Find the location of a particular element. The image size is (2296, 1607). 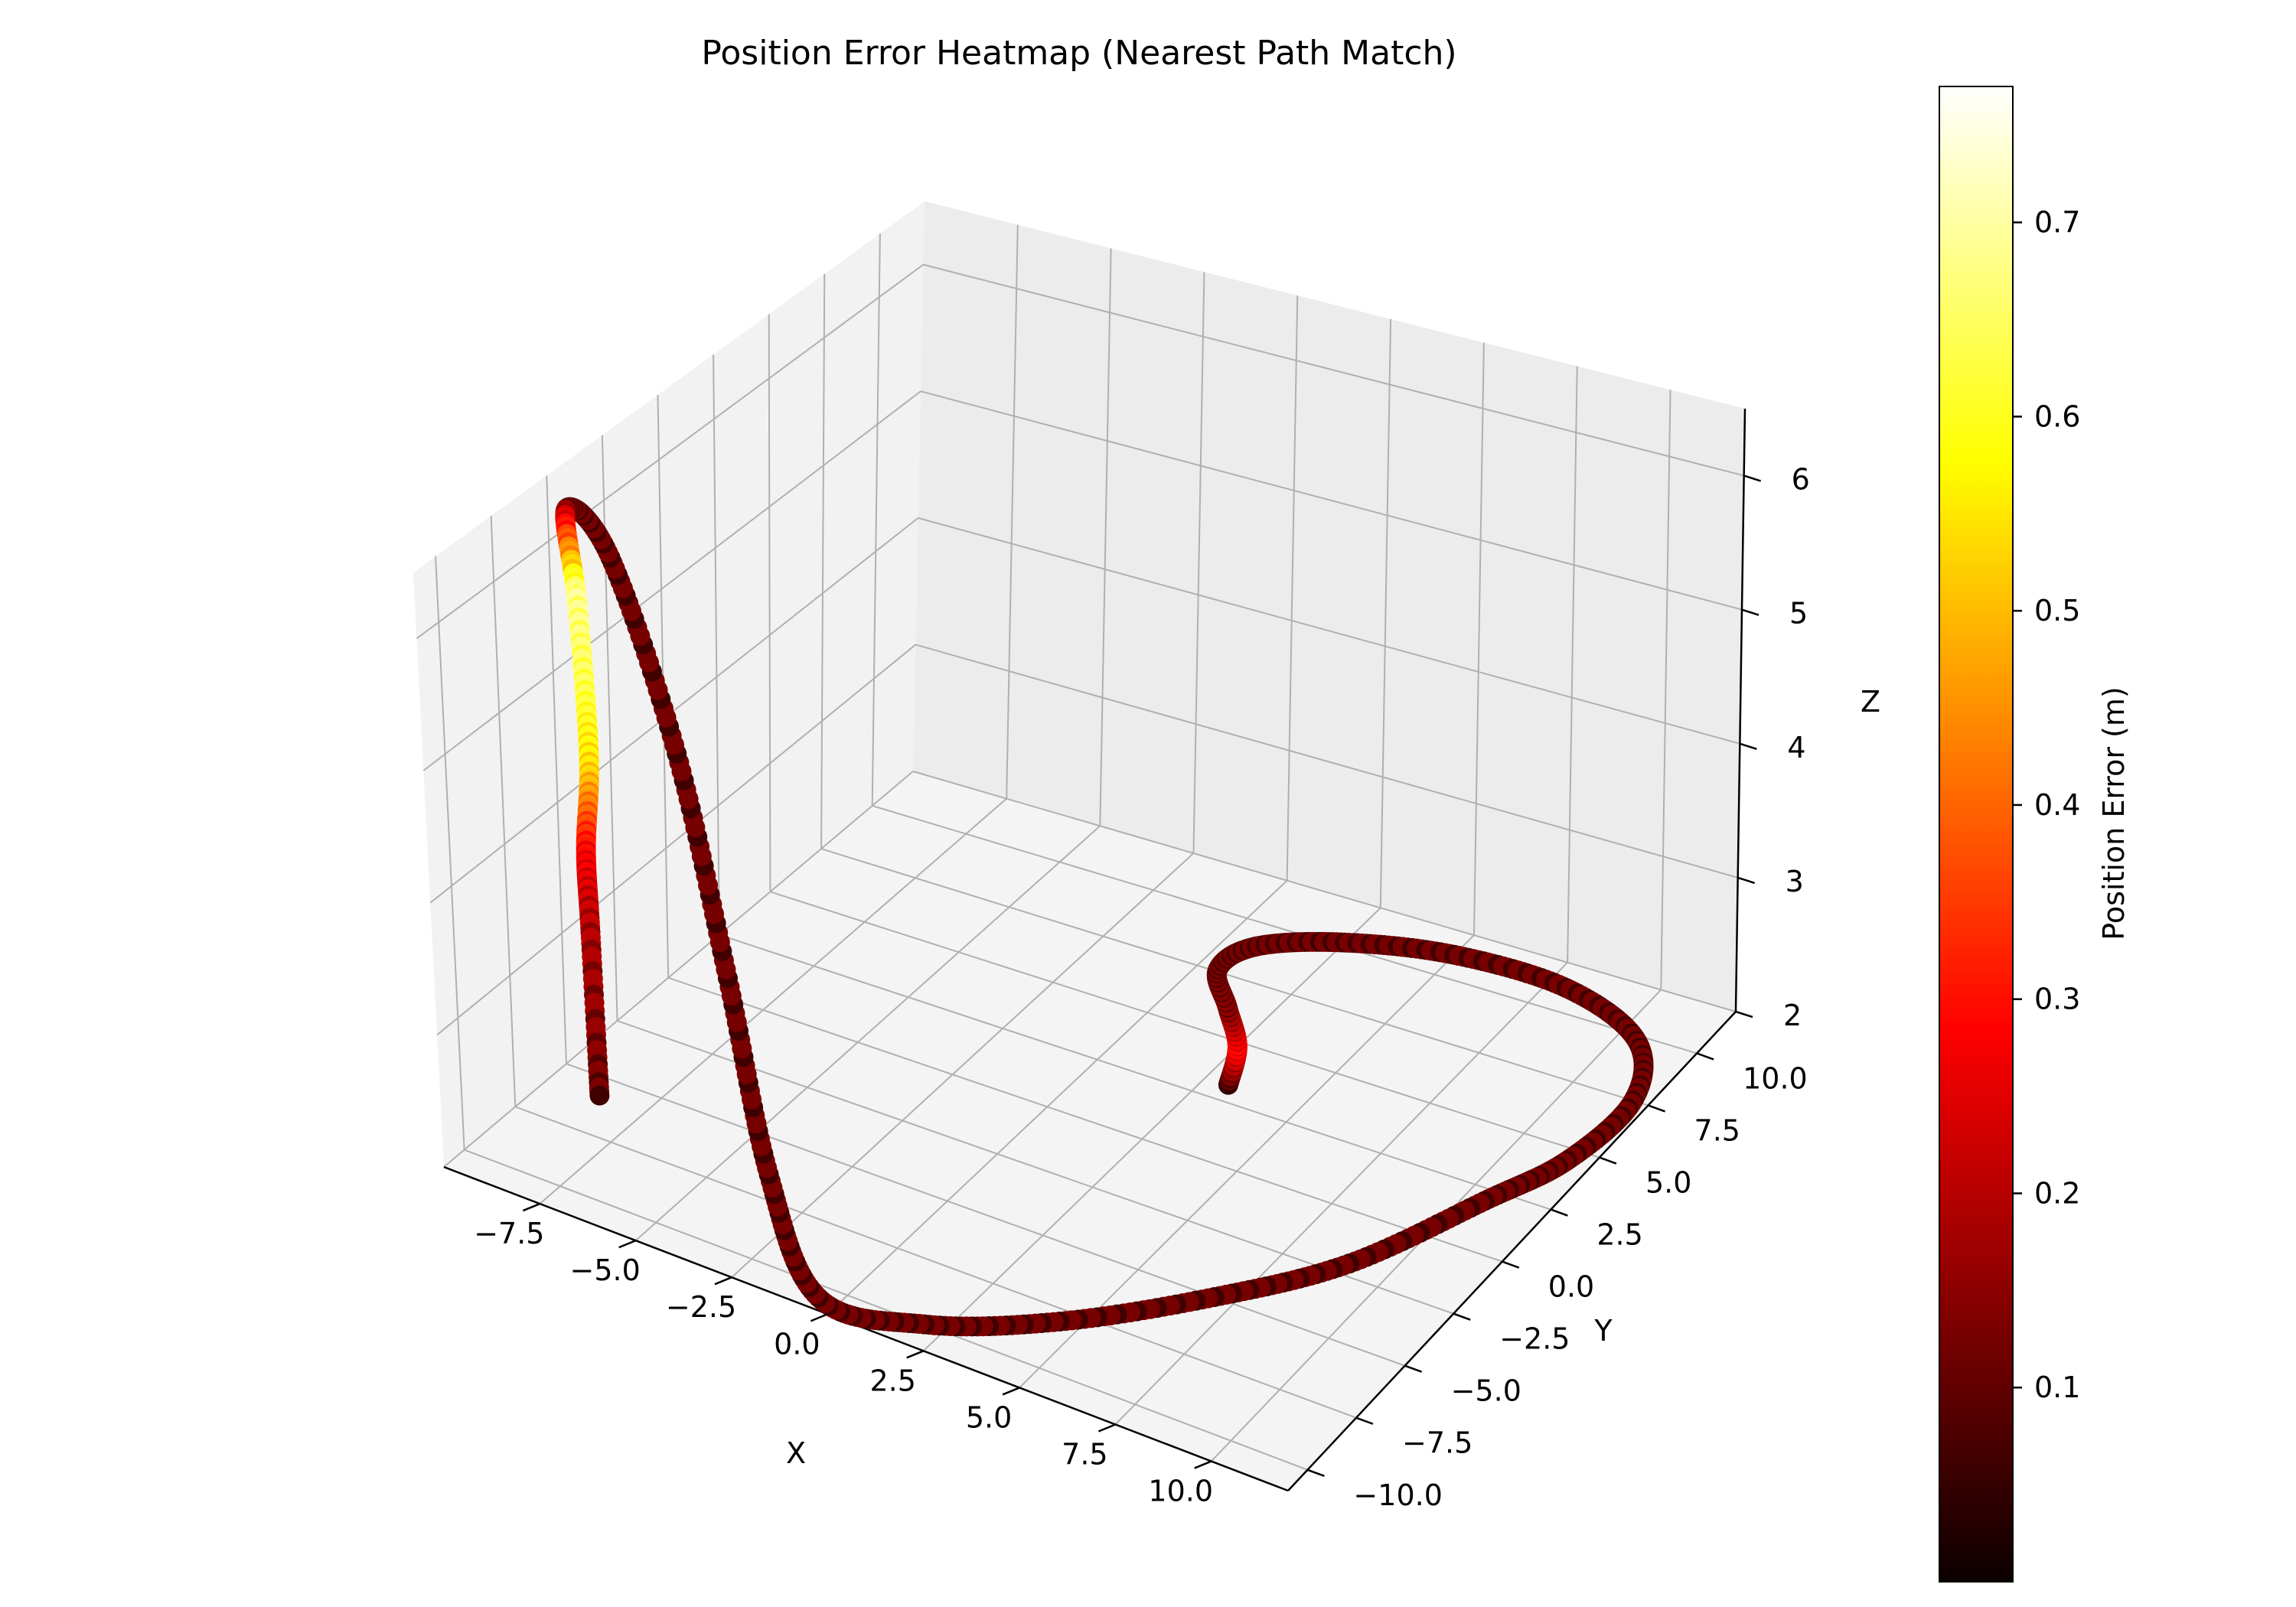

colorbar-tick-label: 0.4 is located at coordinates (2057, 805).